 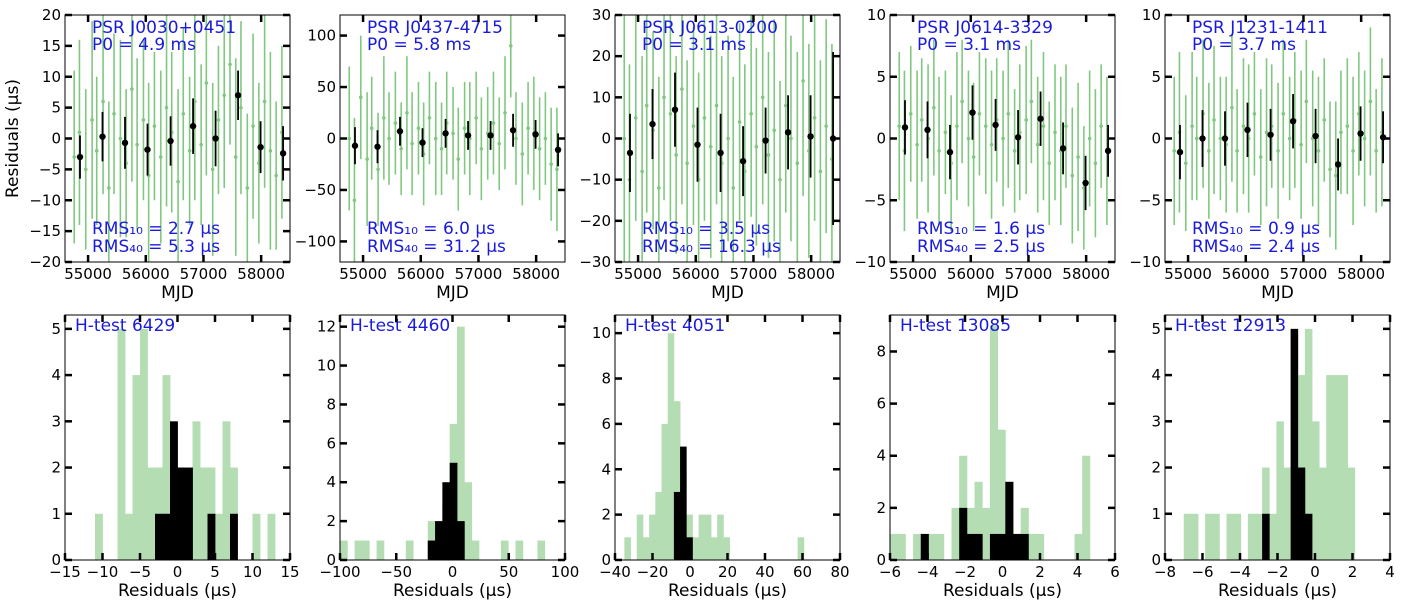 I want to click on x-tick-label: 4, so click(x=1390, y=572).